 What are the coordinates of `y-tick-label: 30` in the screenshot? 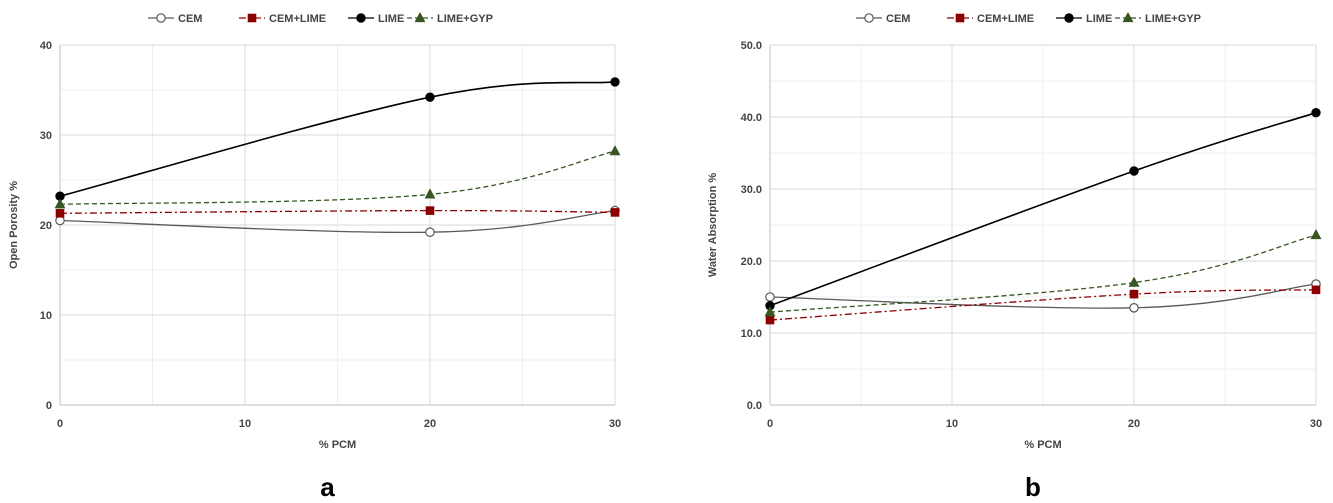 It's located at (46, 136).